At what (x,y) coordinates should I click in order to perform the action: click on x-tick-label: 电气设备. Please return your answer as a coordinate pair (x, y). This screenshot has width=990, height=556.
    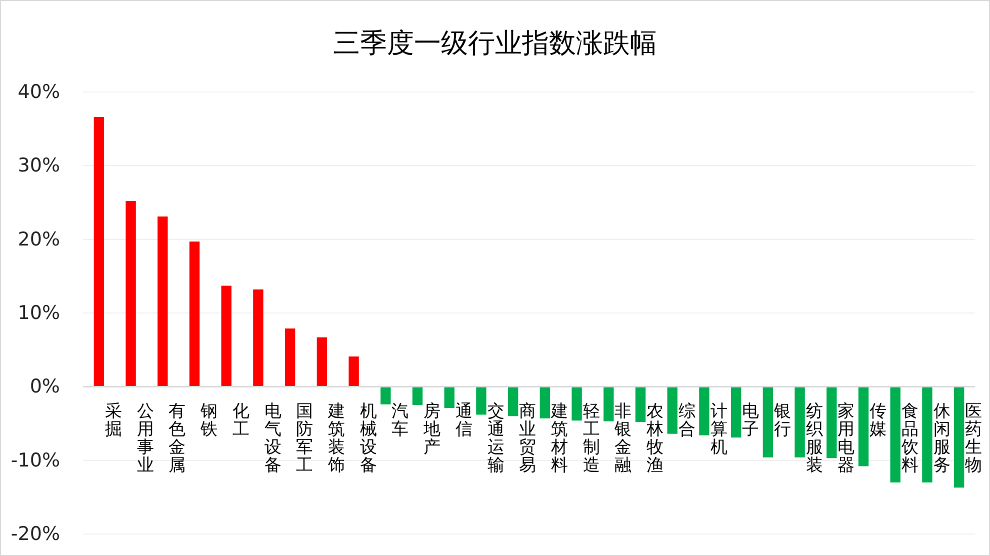
    Looking at the image, I should click on (273, 439).